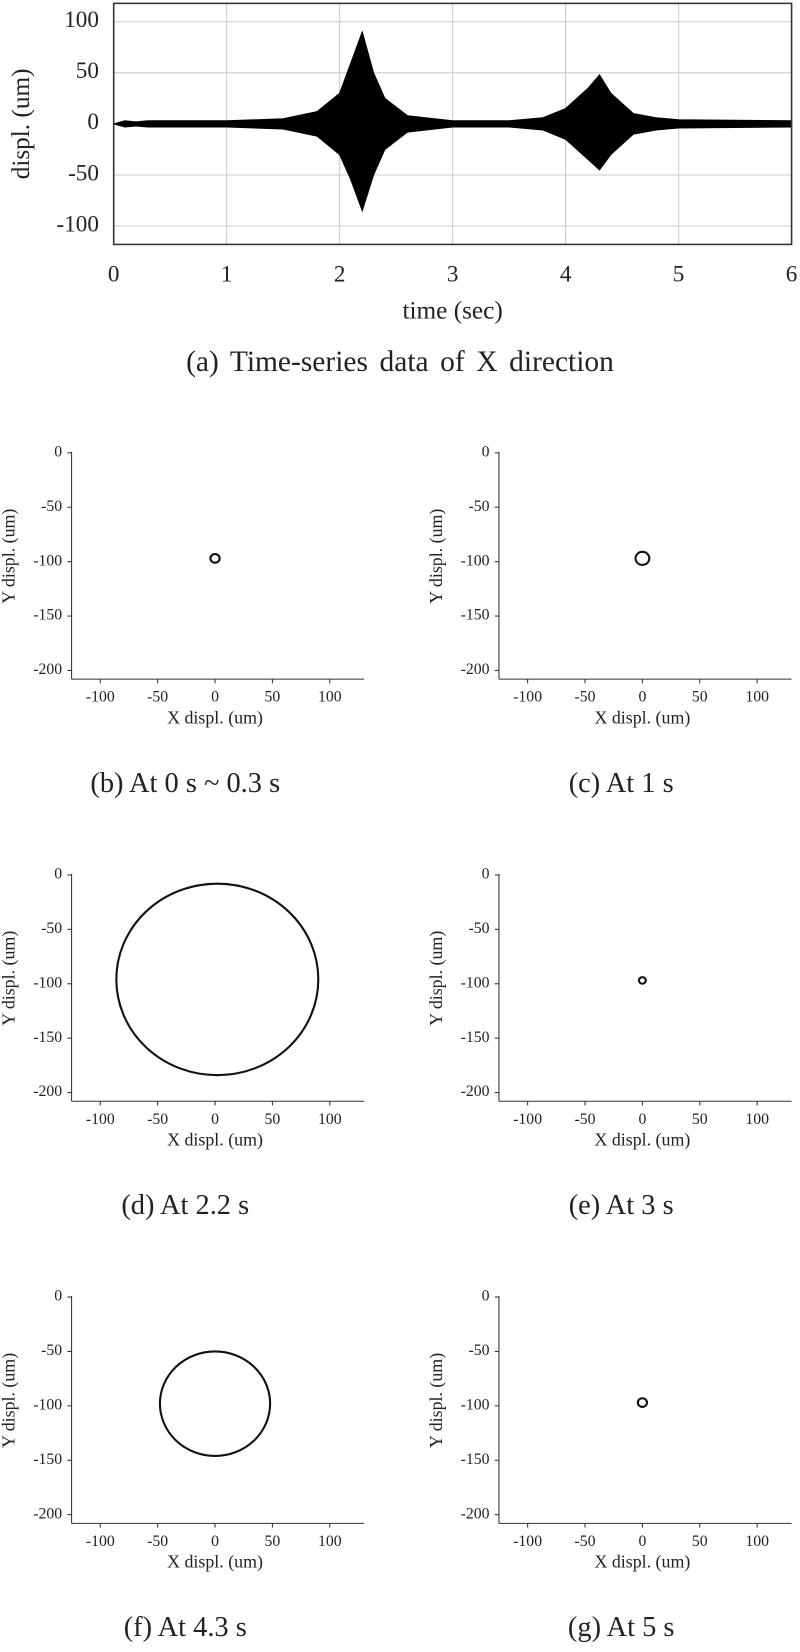 The image size is (800, 1652). What do you see at coordinates (792, 274) in the screenshot?
I see `x-tick-label: 6` at bounding box center [792, 274].